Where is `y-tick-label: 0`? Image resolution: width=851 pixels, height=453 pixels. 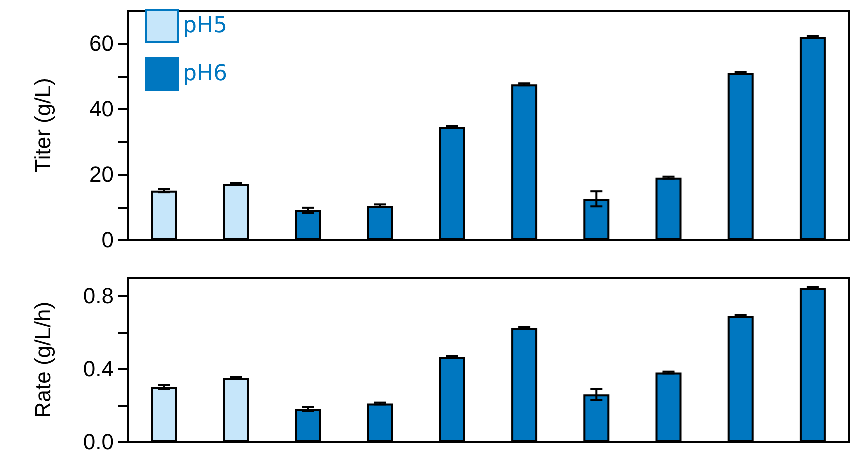 y-tick-label: 0 is located at coordinates (108, 240).